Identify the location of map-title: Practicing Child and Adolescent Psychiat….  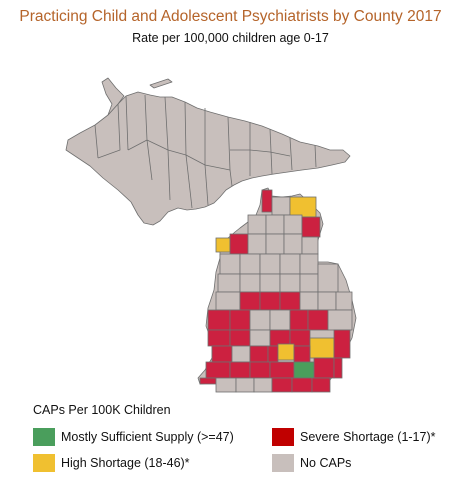
(230, 16).